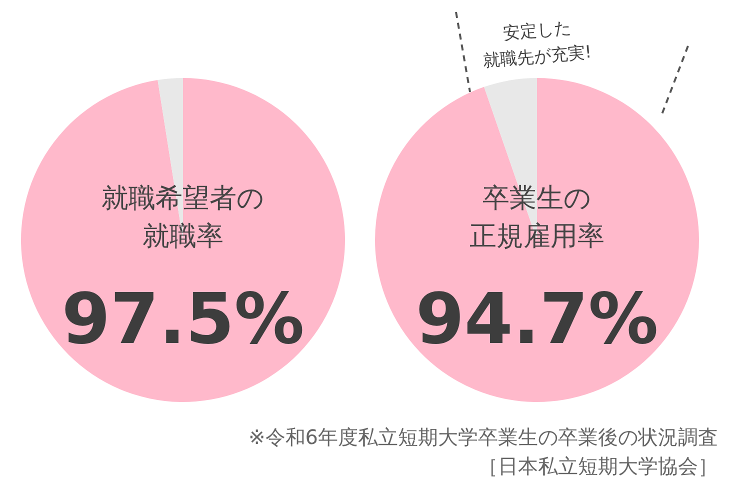  I want to click on text: ※令和6年度私立短期大学卒業生の卒業後の状況調査, so click(483, 437).